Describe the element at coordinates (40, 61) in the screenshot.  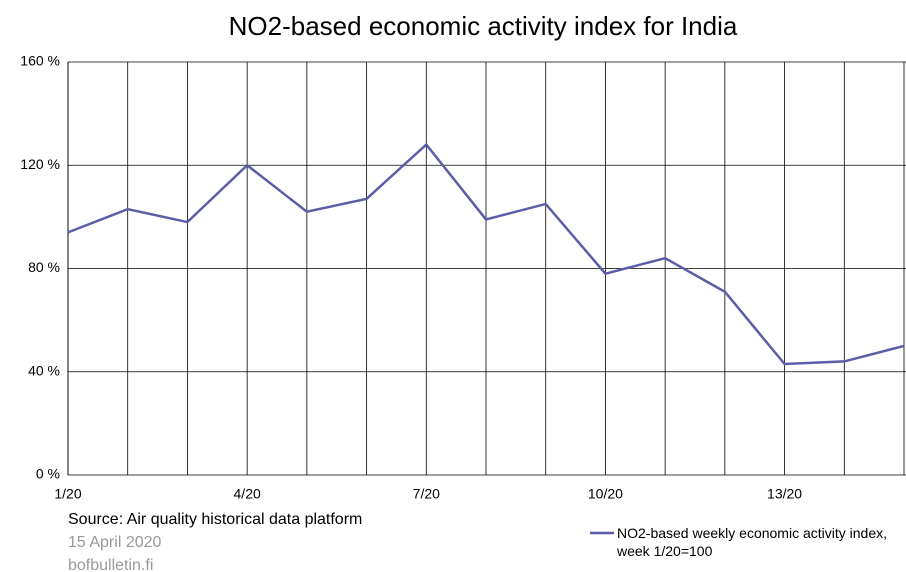
I see `y-tick-label: 160 %` at that location.